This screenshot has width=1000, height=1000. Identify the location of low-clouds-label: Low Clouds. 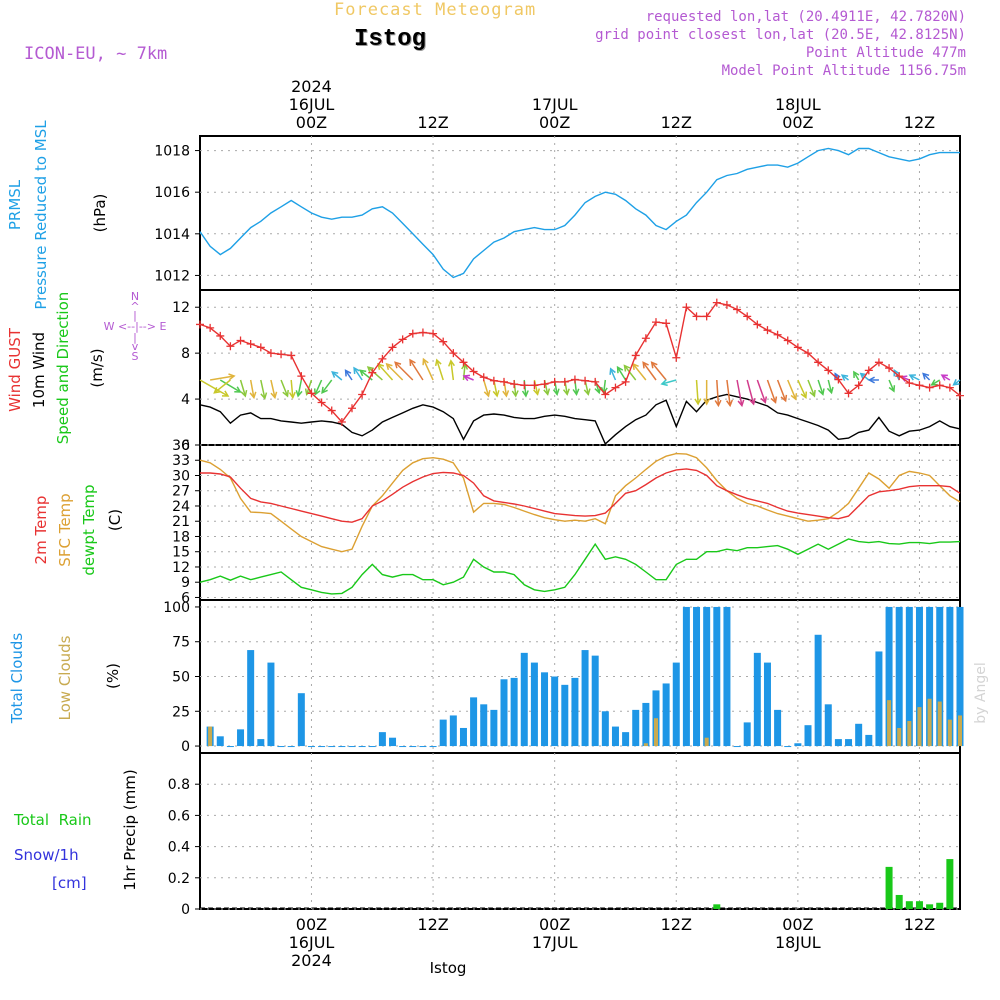
(65, 677).